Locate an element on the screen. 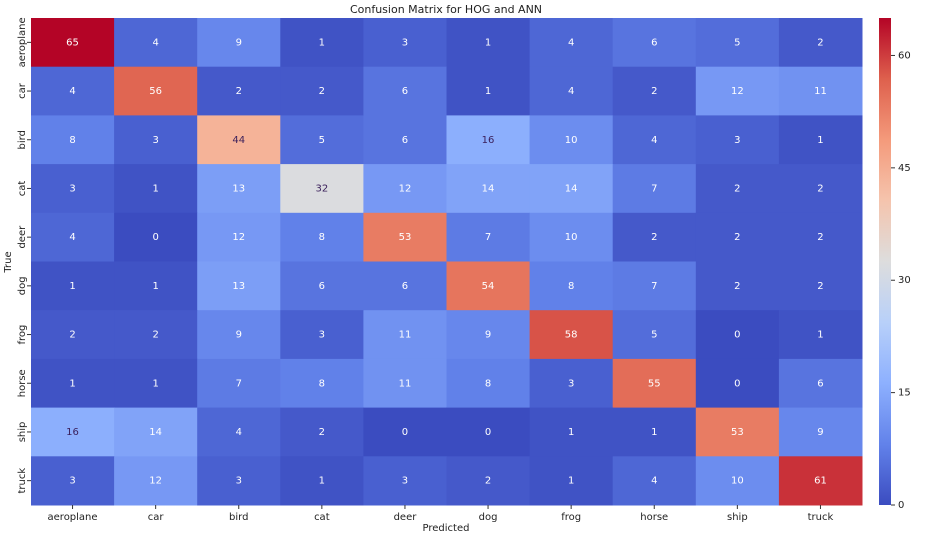 Image resolution: width=928 pixels, height=537 pixels. cell-label: 65 is located at coordinates (72, 42).